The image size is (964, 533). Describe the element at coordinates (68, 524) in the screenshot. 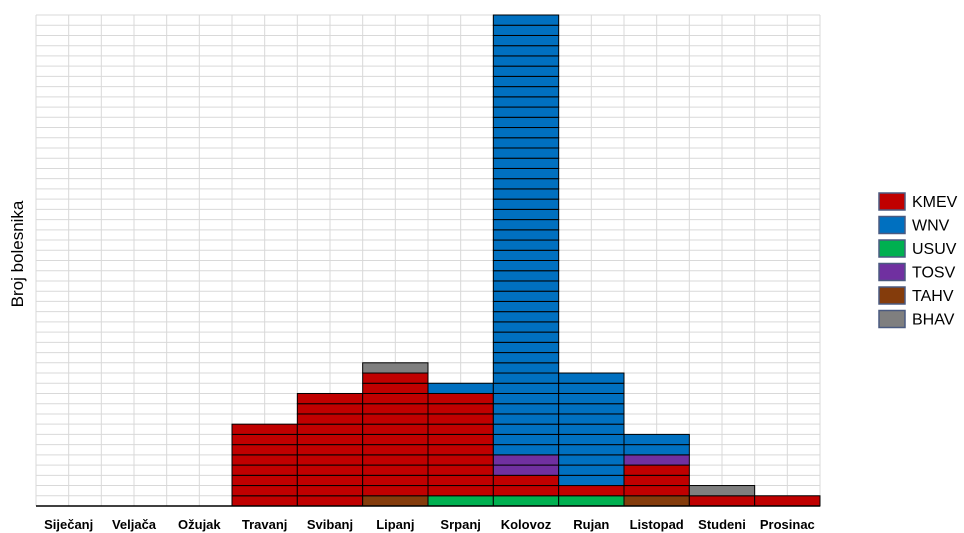

I see `x-tick-label: Siječanj` at that location.